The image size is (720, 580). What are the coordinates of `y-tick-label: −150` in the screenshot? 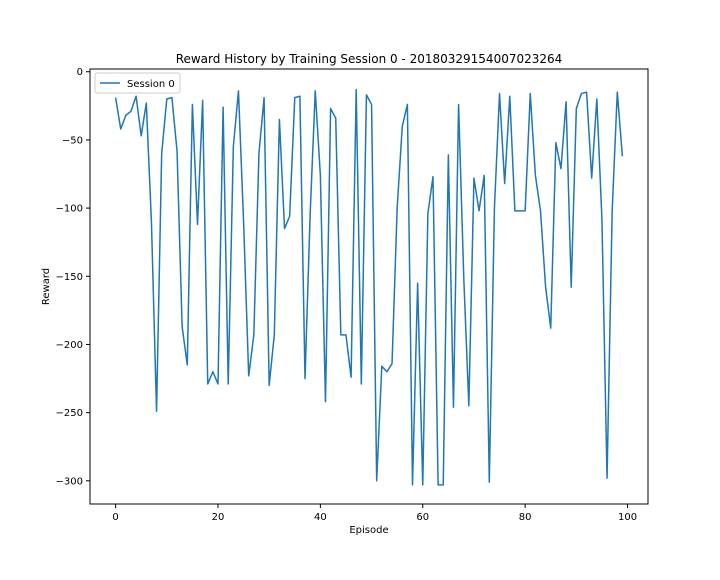 It's located at (69, 277).